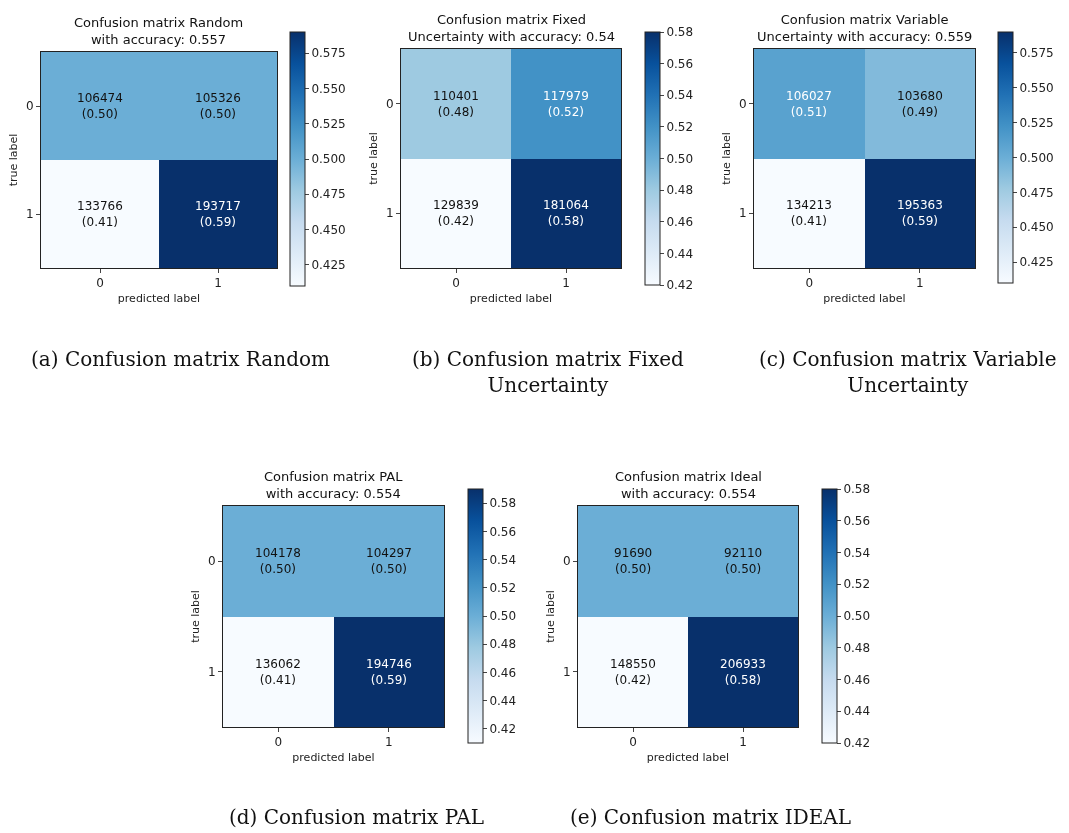 The height and width of the screenshot is (833, 1069). What do you see at coordinates (278, 672) in the screenshot?
I see `data-label: 136062 (0.41)` at bounding box center [278, 672].